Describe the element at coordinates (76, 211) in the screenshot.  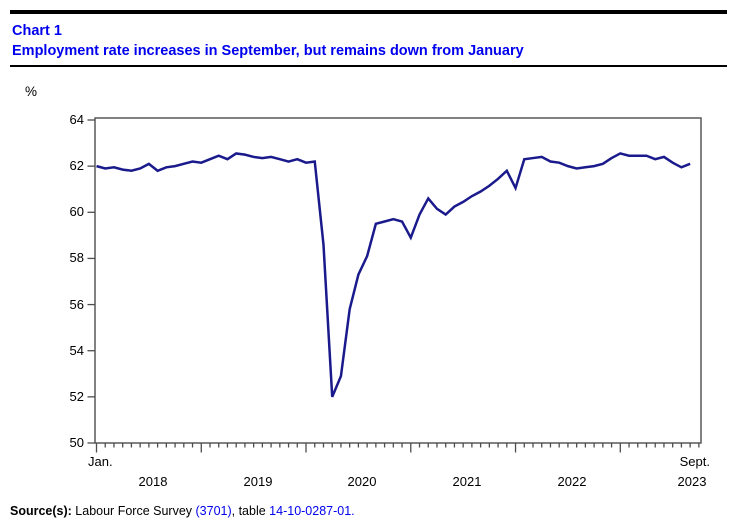
I see `y-tick-label: 60` at that location.